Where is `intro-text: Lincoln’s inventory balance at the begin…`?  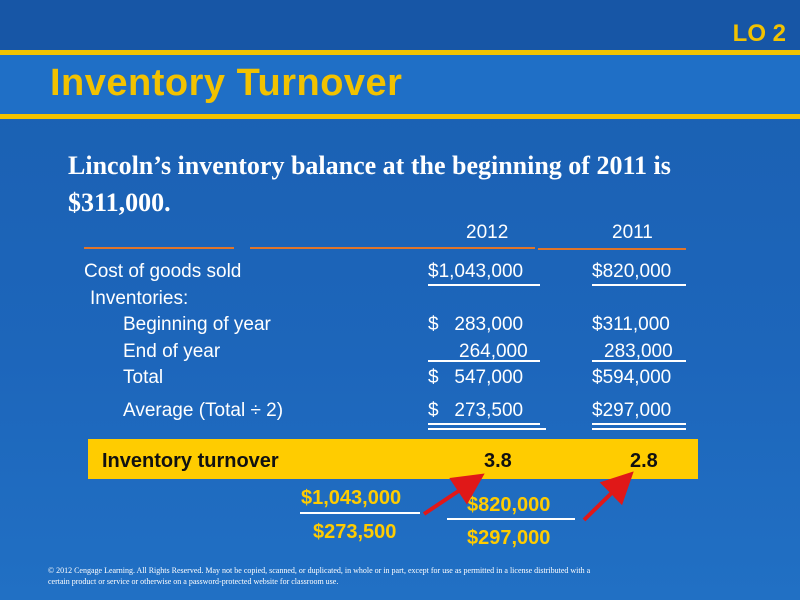 intro-text: Lincoln’s inventory balance at the begin… is located at coordinates (369, 184).